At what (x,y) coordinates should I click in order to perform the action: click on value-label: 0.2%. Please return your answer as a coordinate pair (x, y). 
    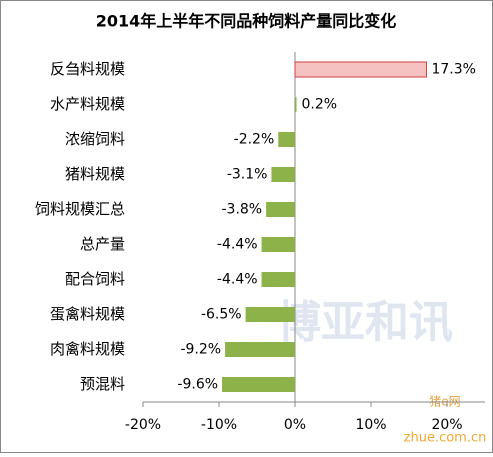
    Looking at the image, I should click on (320, 105).